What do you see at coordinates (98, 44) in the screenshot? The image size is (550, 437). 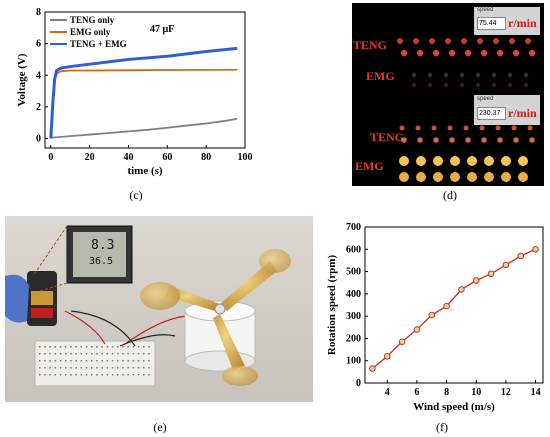 I see `legend-label-c-2: TENG + EMG` at bounding box center [98, 44].